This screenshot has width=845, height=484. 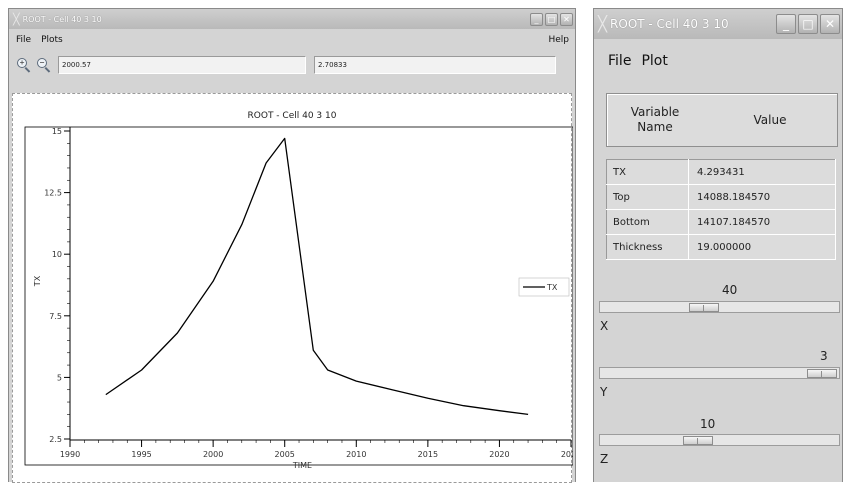 What do you see at coordinates (182, 65) in the screenshot?
I see `cursor-x-field: 2000.57` at bounding box center [182, 65].